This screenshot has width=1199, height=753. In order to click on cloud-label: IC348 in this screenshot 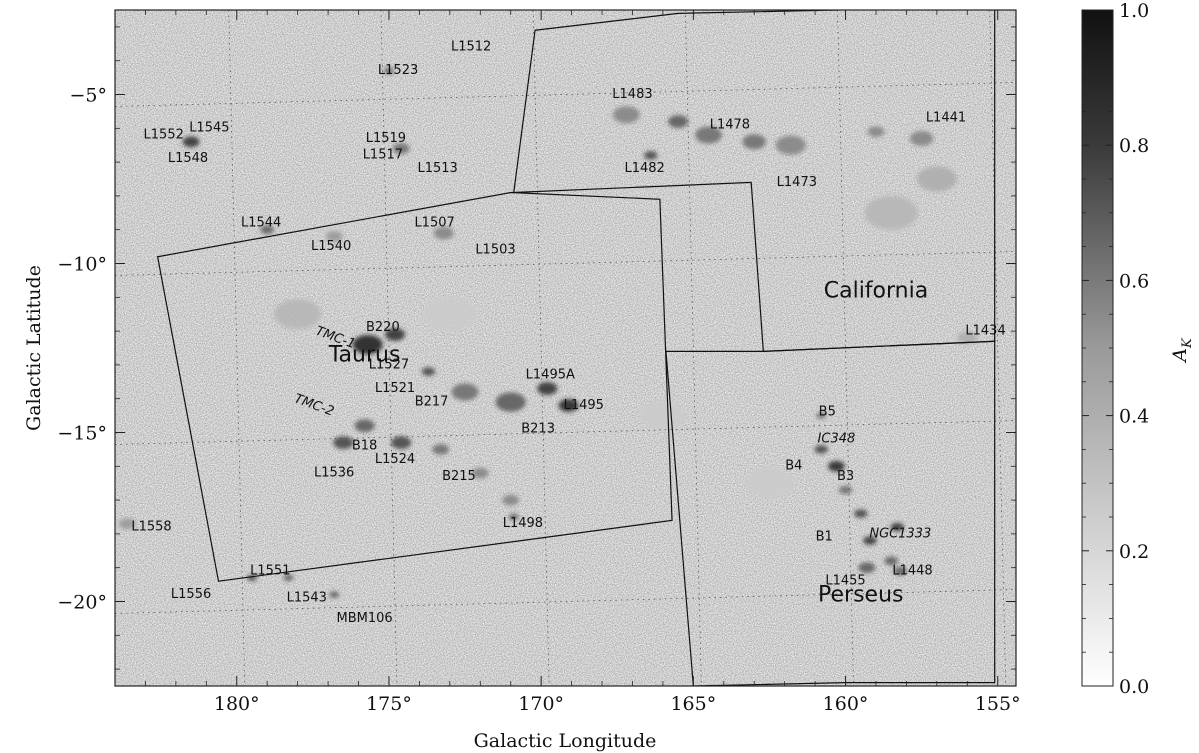, I will do `click(837, 439)`.